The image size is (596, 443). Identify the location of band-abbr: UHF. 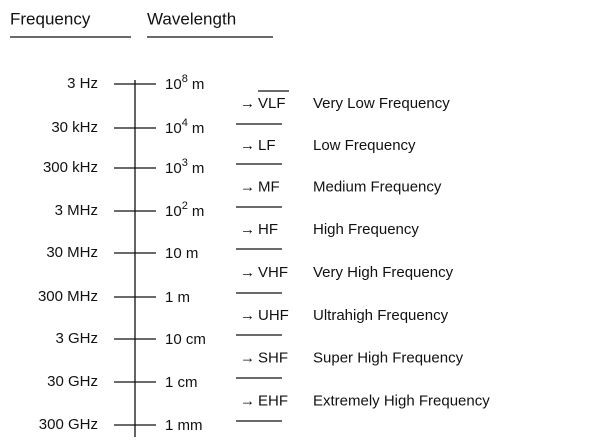
(273, 315).